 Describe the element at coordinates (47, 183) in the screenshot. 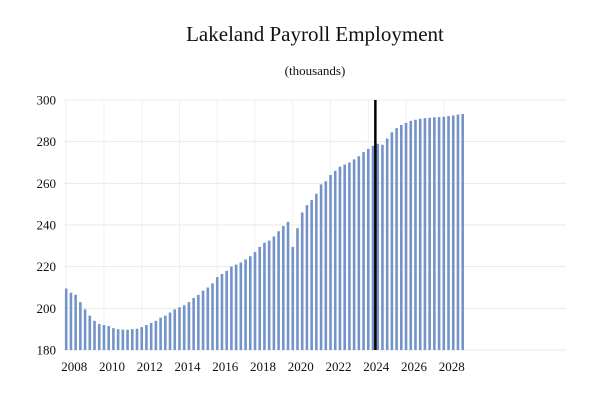

I see `y-tick-label: 260` at that location.